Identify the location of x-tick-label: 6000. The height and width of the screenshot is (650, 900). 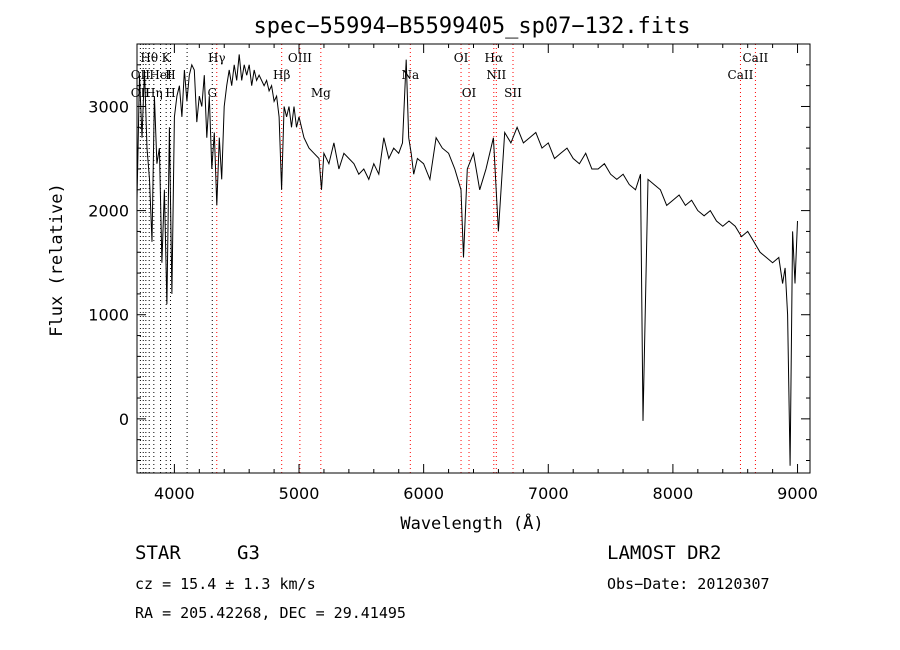
(423, 493).